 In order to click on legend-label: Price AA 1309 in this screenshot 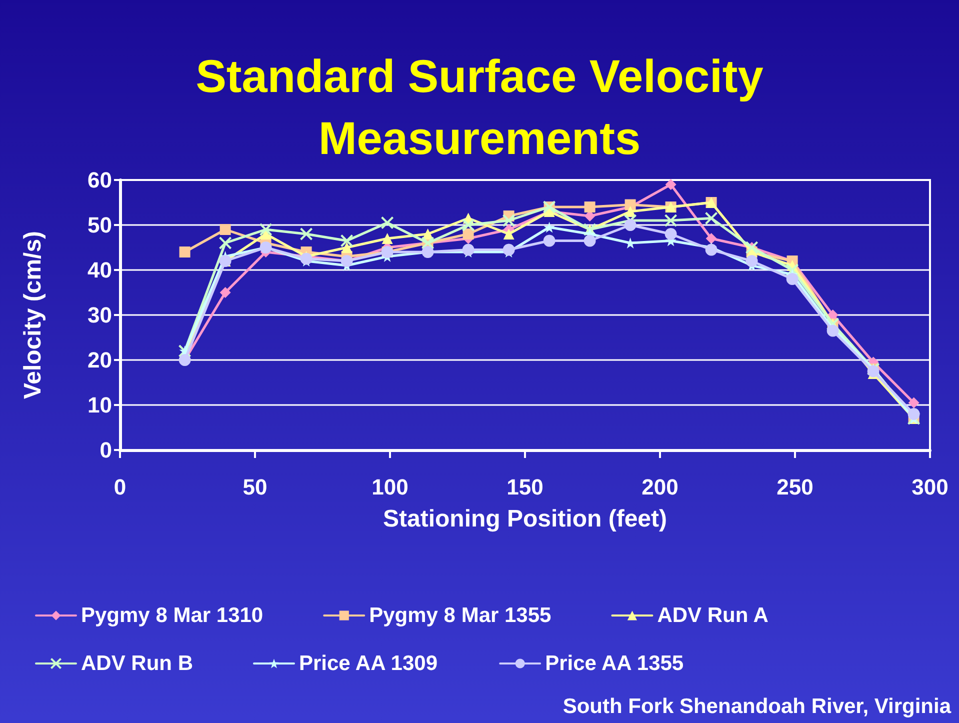, I will do `click(368, 663)`.